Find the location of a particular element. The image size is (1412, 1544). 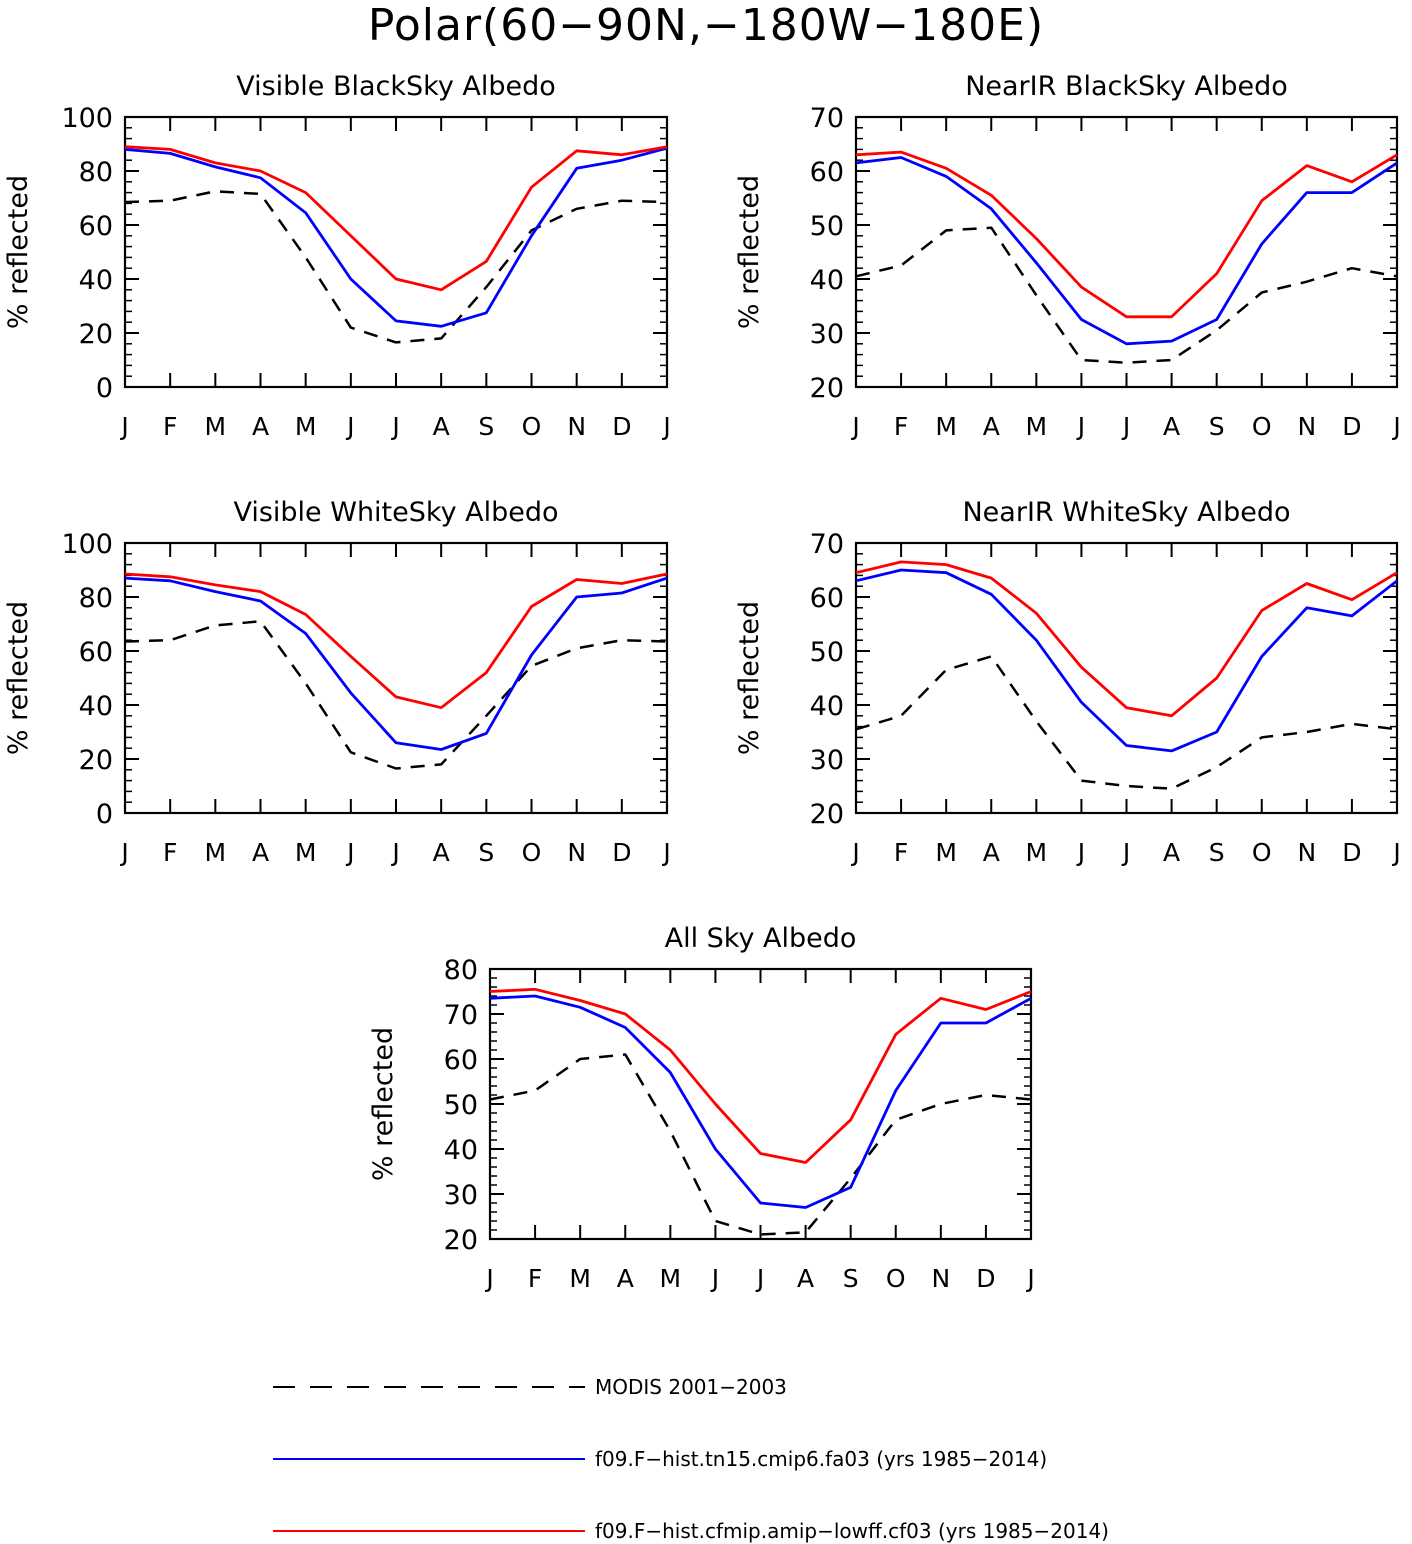

panel-3-series-modis-line is located at coordinates (396, 695).